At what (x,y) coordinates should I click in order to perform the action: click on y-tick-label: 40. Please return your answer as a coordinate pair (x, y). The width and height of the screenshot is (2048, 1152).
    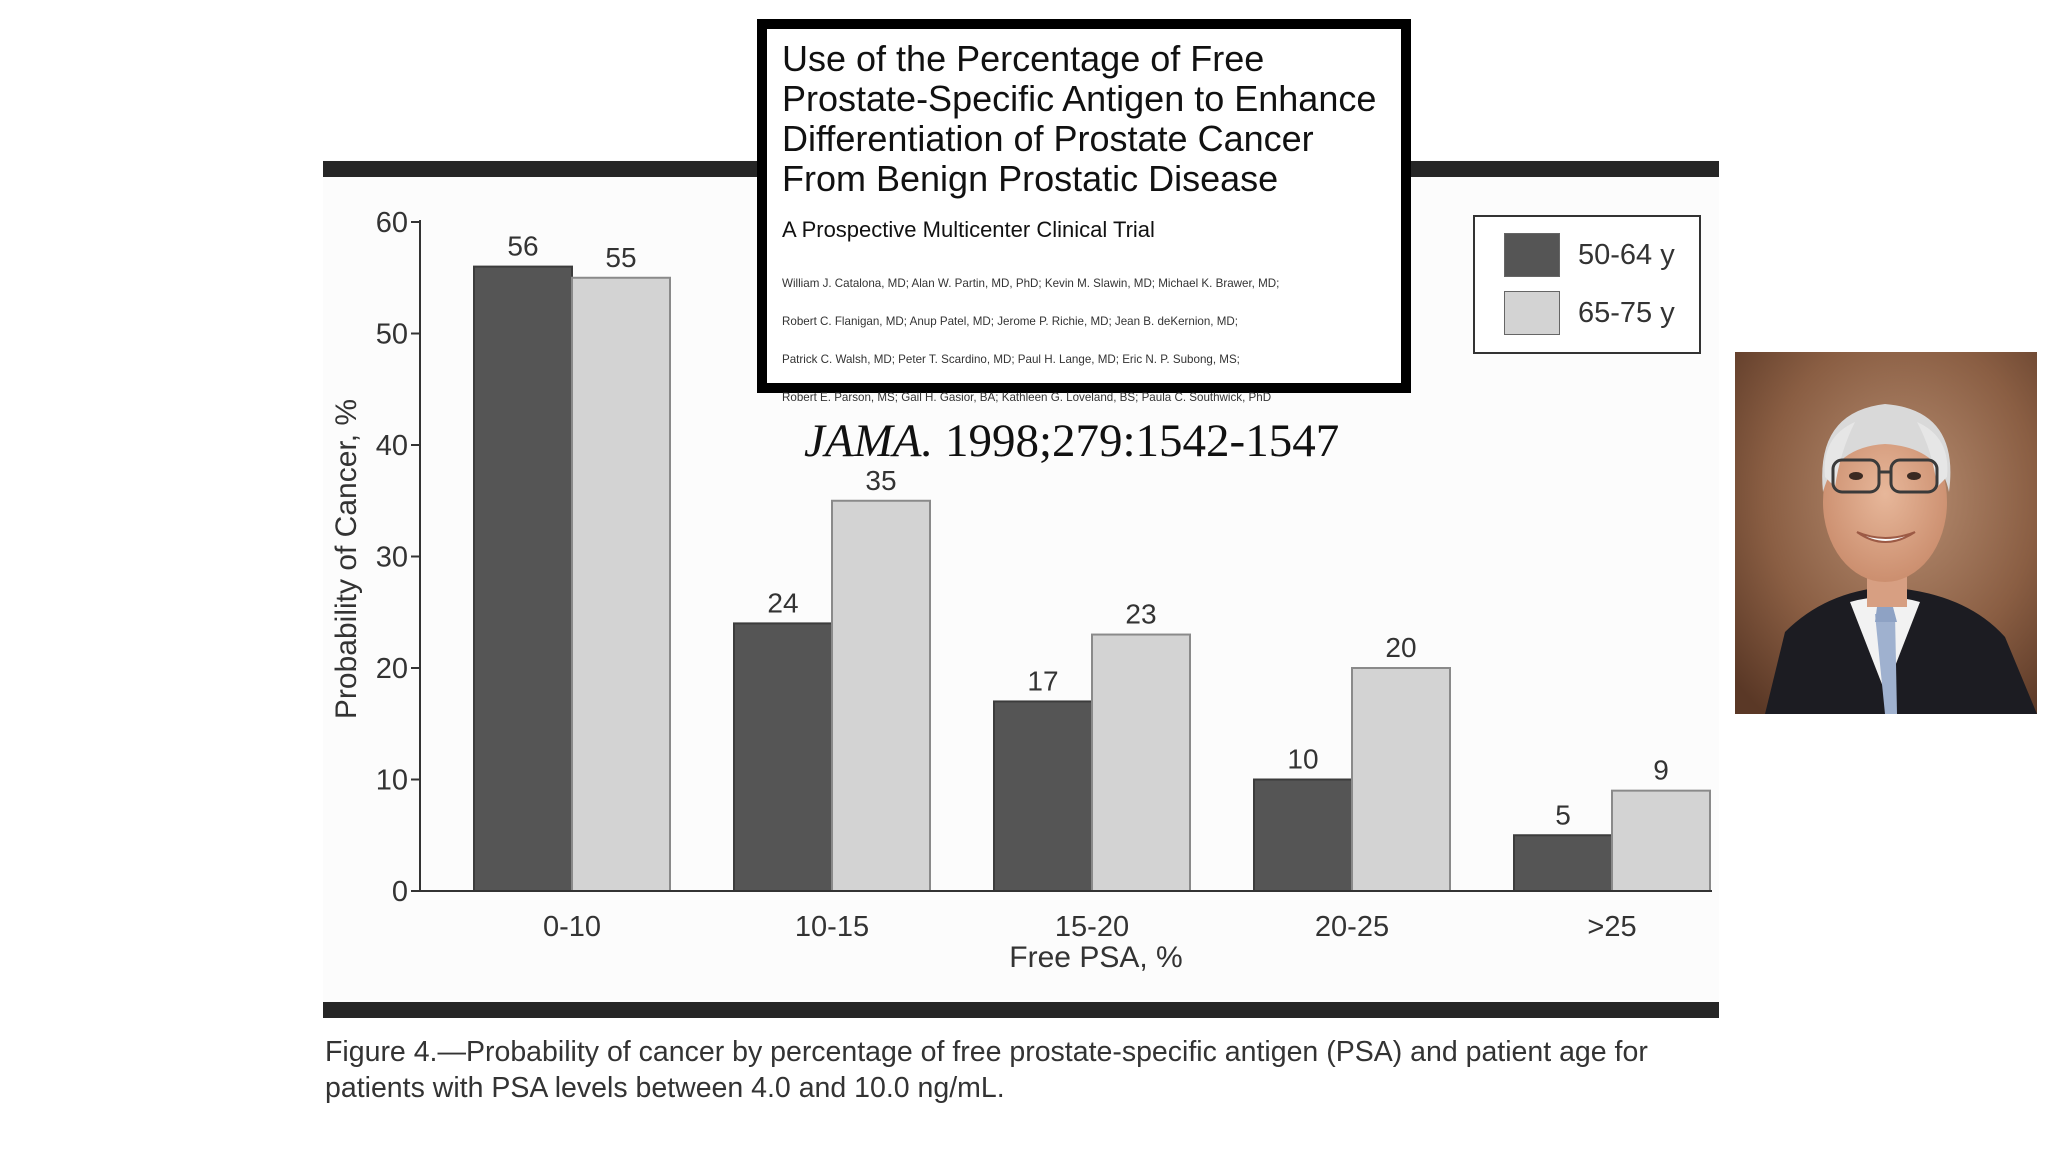
    Looking at the image, I should click on (392, 446).